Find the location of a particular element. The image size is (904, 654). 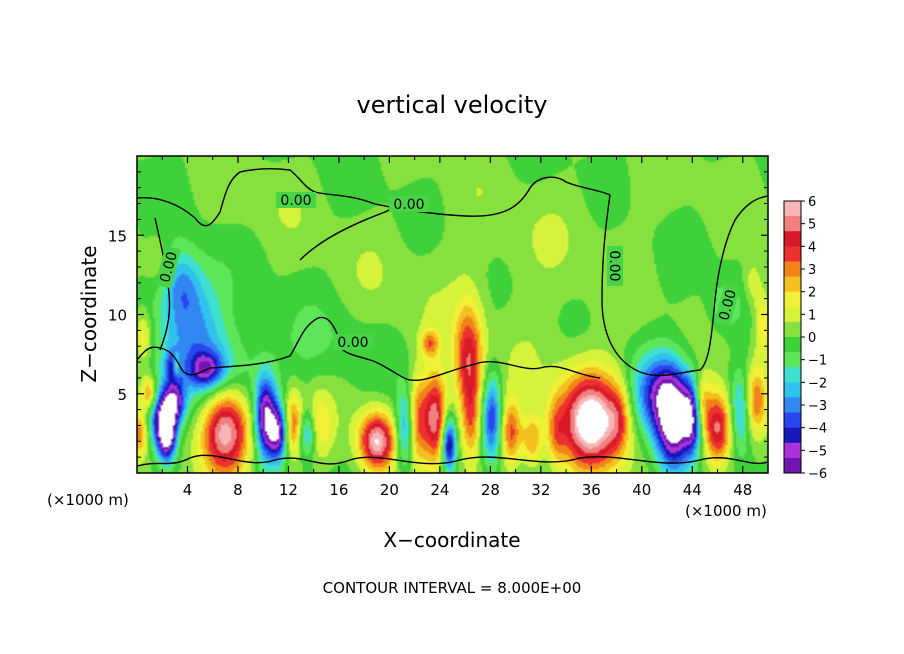

y-axis-label: Z−coordinate is located at coordinates (89, 313).